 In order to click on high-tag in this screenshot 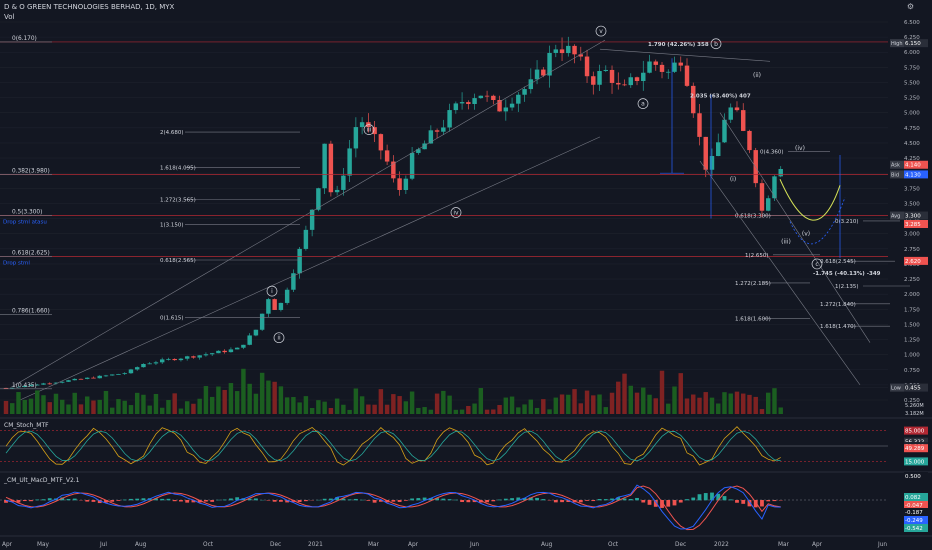, I will do `click(897, 43)`.